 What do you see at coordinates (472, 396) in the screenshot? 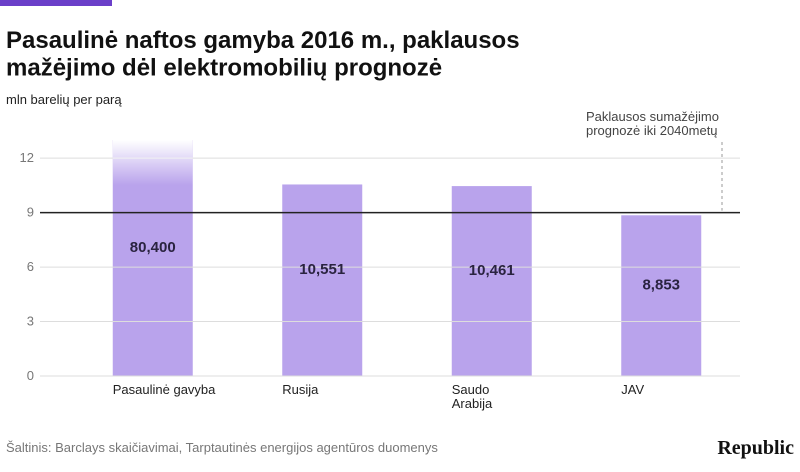
I see `x-tick-label: Saudo Arabija` at bounding box center [472, 396].